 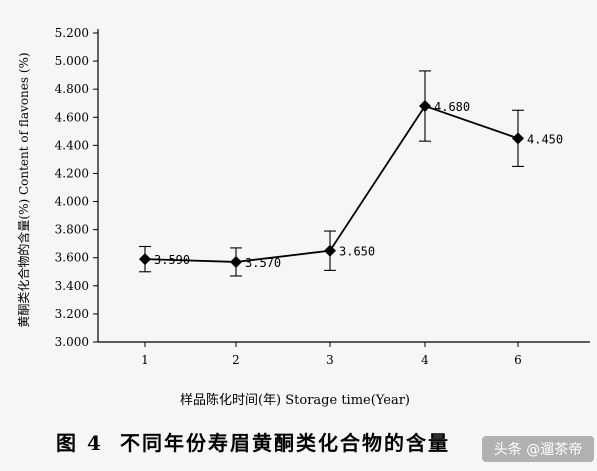 I want to click on data-label: 3.650, so click(x=357, y=252).